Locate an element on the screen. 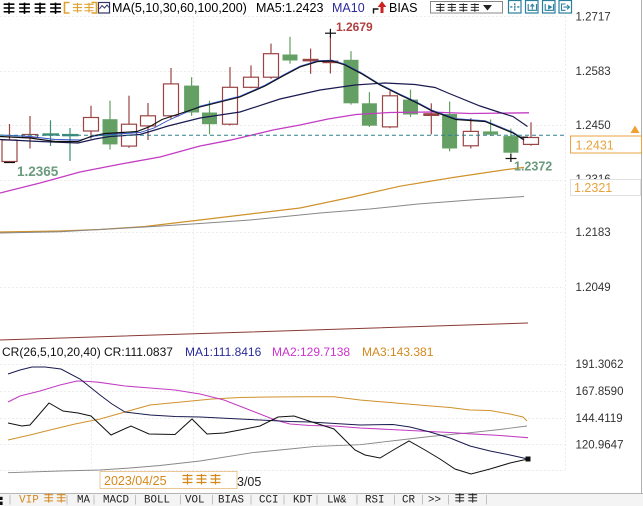 Image resolution: width=643 pixels, height=506 pixels. svg-text: CR:111.0837 is located at coordinates (138, 352).